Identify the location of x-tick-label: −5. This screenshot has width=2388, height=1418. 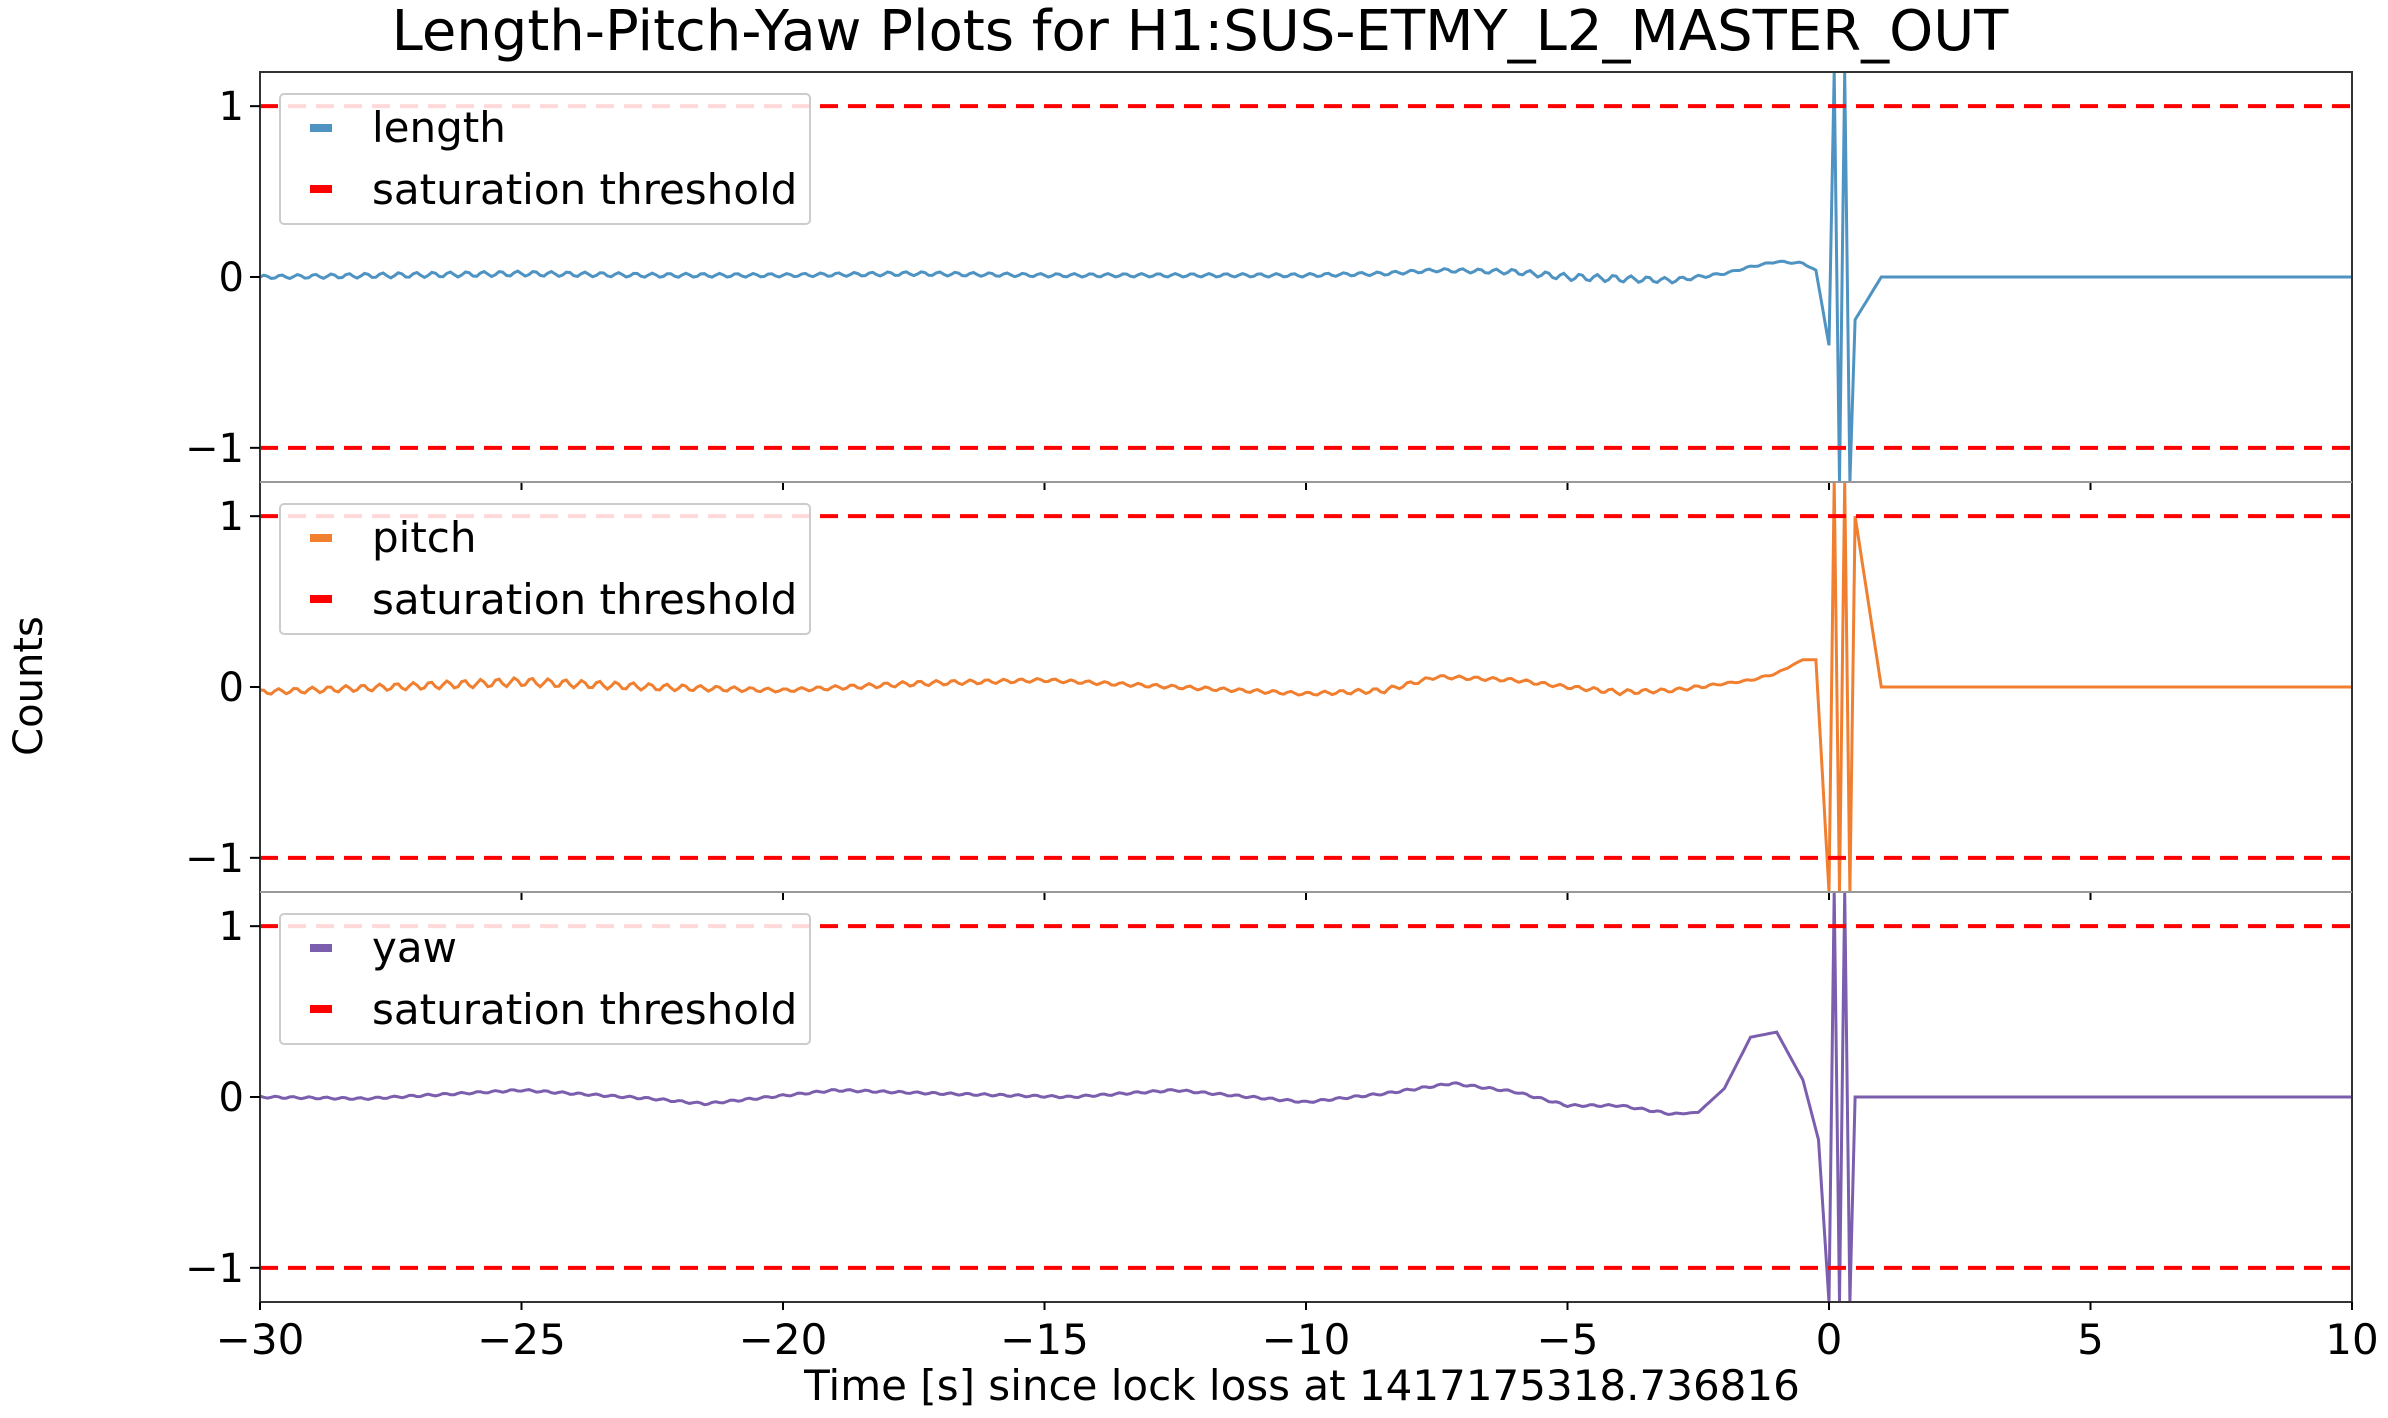
(1568, 1339).